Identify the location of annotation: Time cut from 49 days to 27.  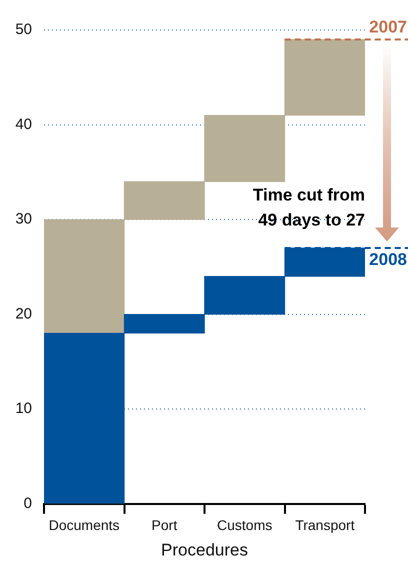
(308, 208).